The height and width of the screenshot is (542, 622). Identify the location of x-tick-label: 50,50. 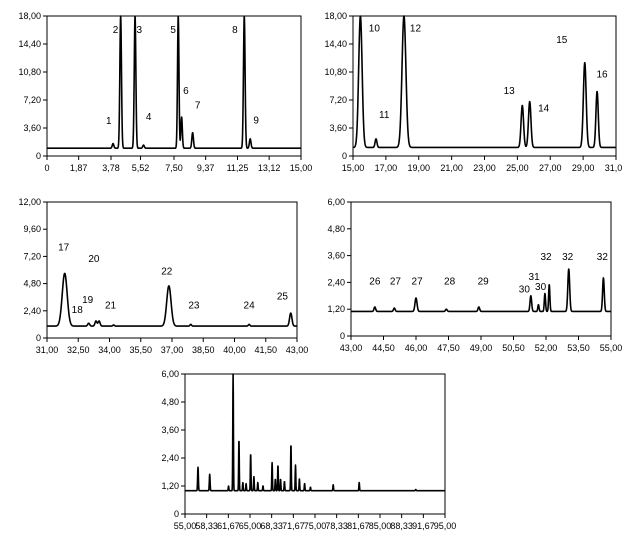
(513, 348).